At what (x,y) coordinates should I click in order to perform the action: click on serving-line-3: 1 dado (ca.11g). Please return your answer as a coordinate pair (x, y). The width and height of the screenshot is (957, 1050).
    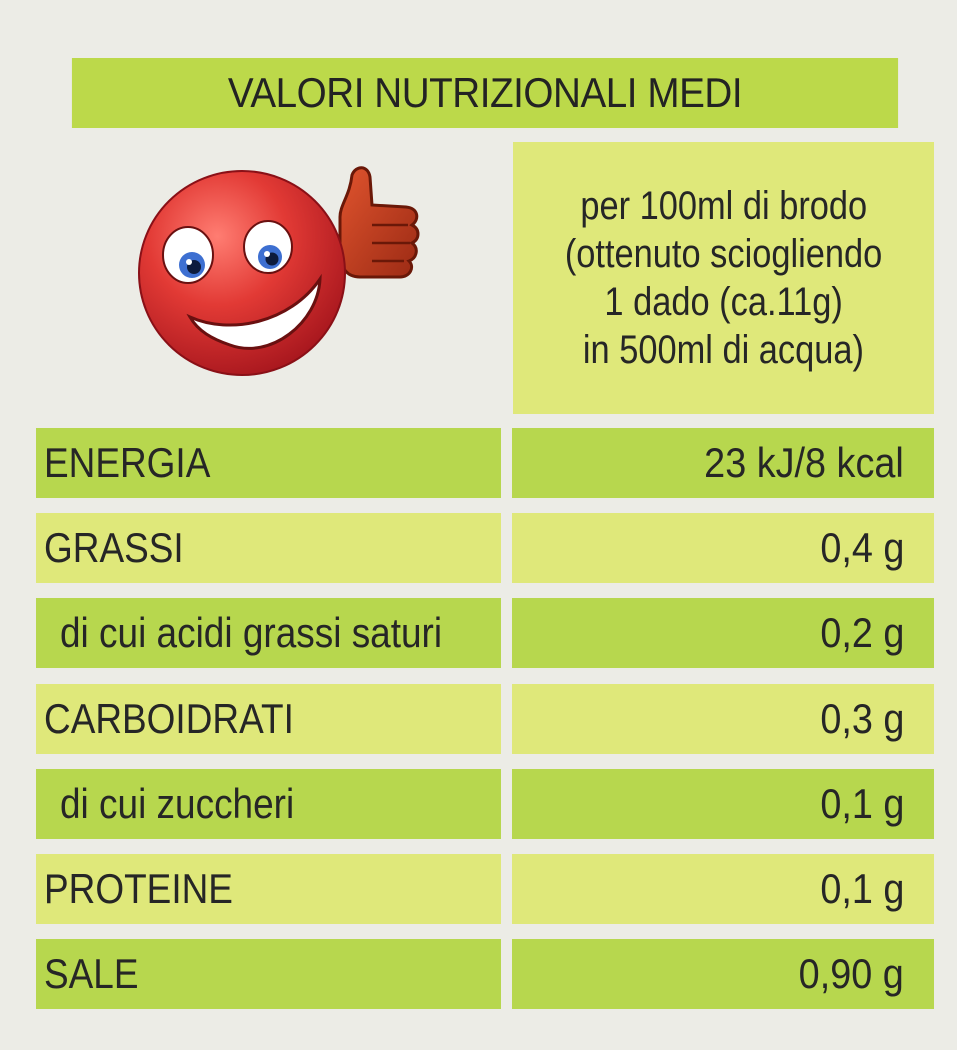
    Looking at the image, I should click on (723, 302).